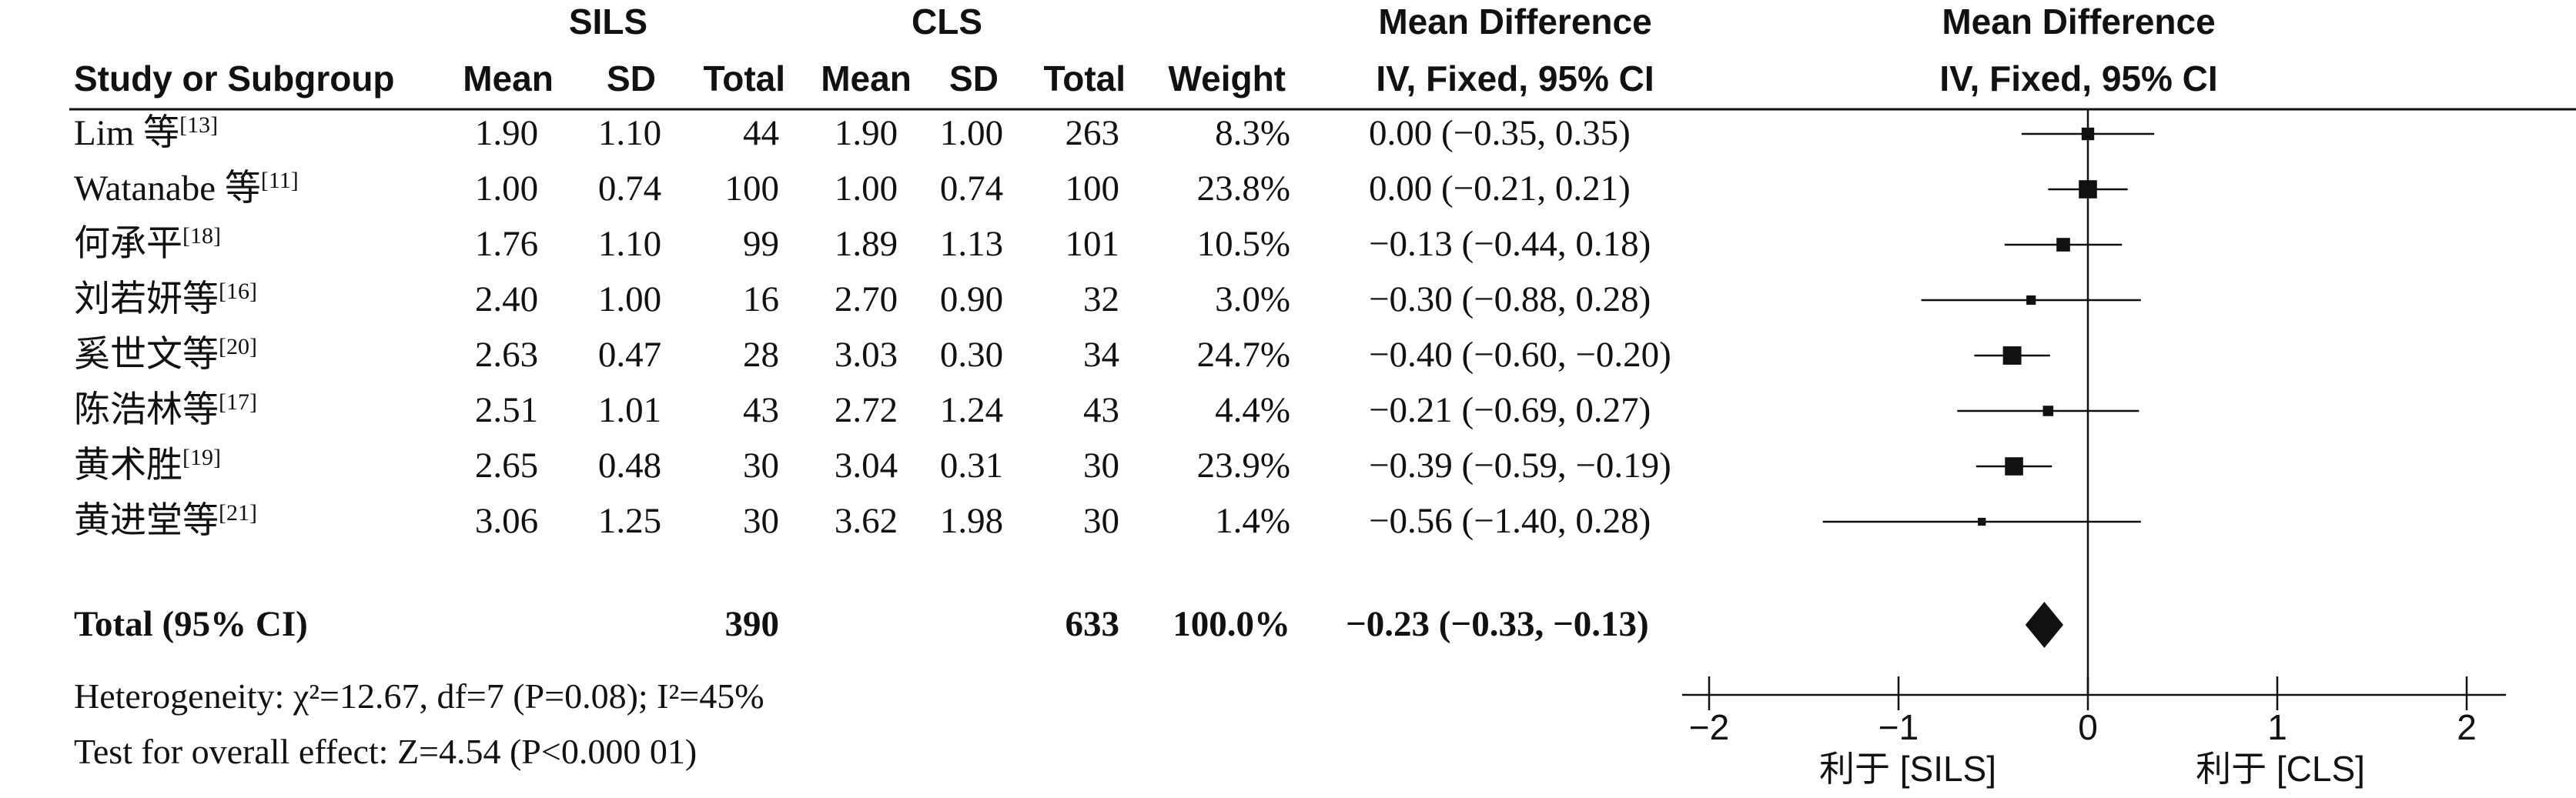  What do you see at coordinates (148, 465) in the screenshot?
I see `study-name: 黄术胜[19]` at bounding box center [148, 465].